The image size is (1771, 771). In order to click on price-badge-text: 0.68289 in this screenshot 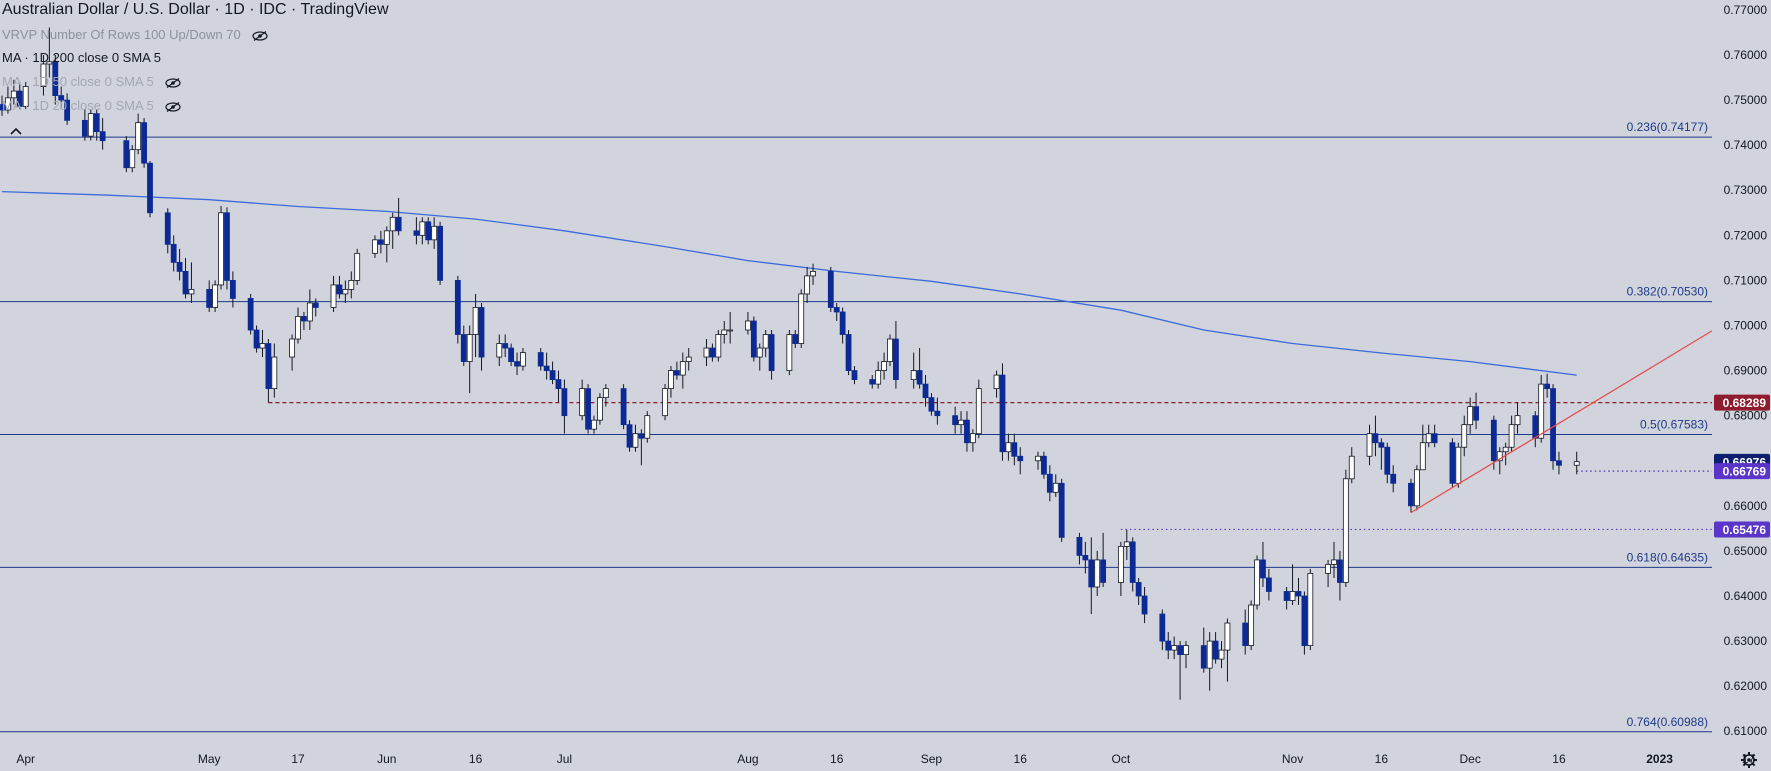, I will do `click(1745, 403)`.